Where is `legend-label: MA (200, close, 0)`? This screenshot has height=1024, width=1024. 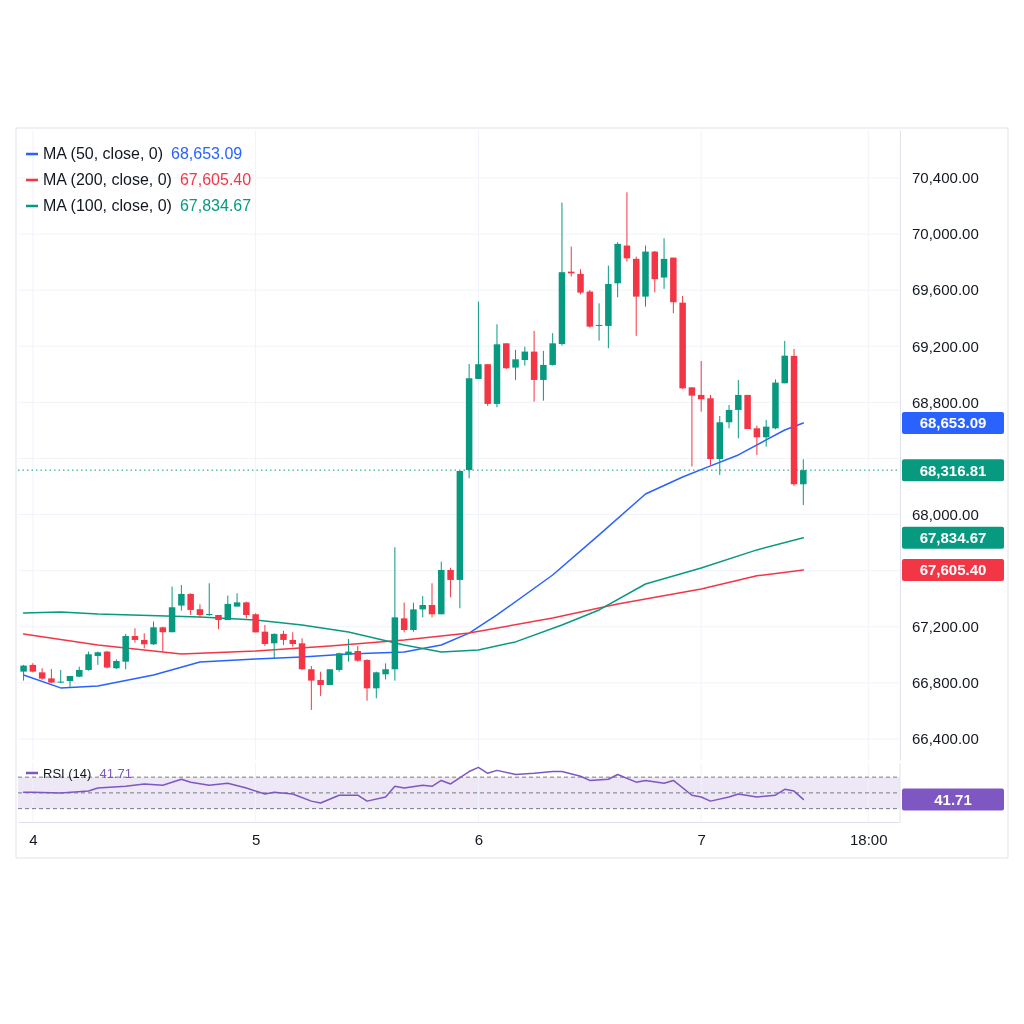 legend-label: MA (200, close, 0) is located at coordinates (107, 179).